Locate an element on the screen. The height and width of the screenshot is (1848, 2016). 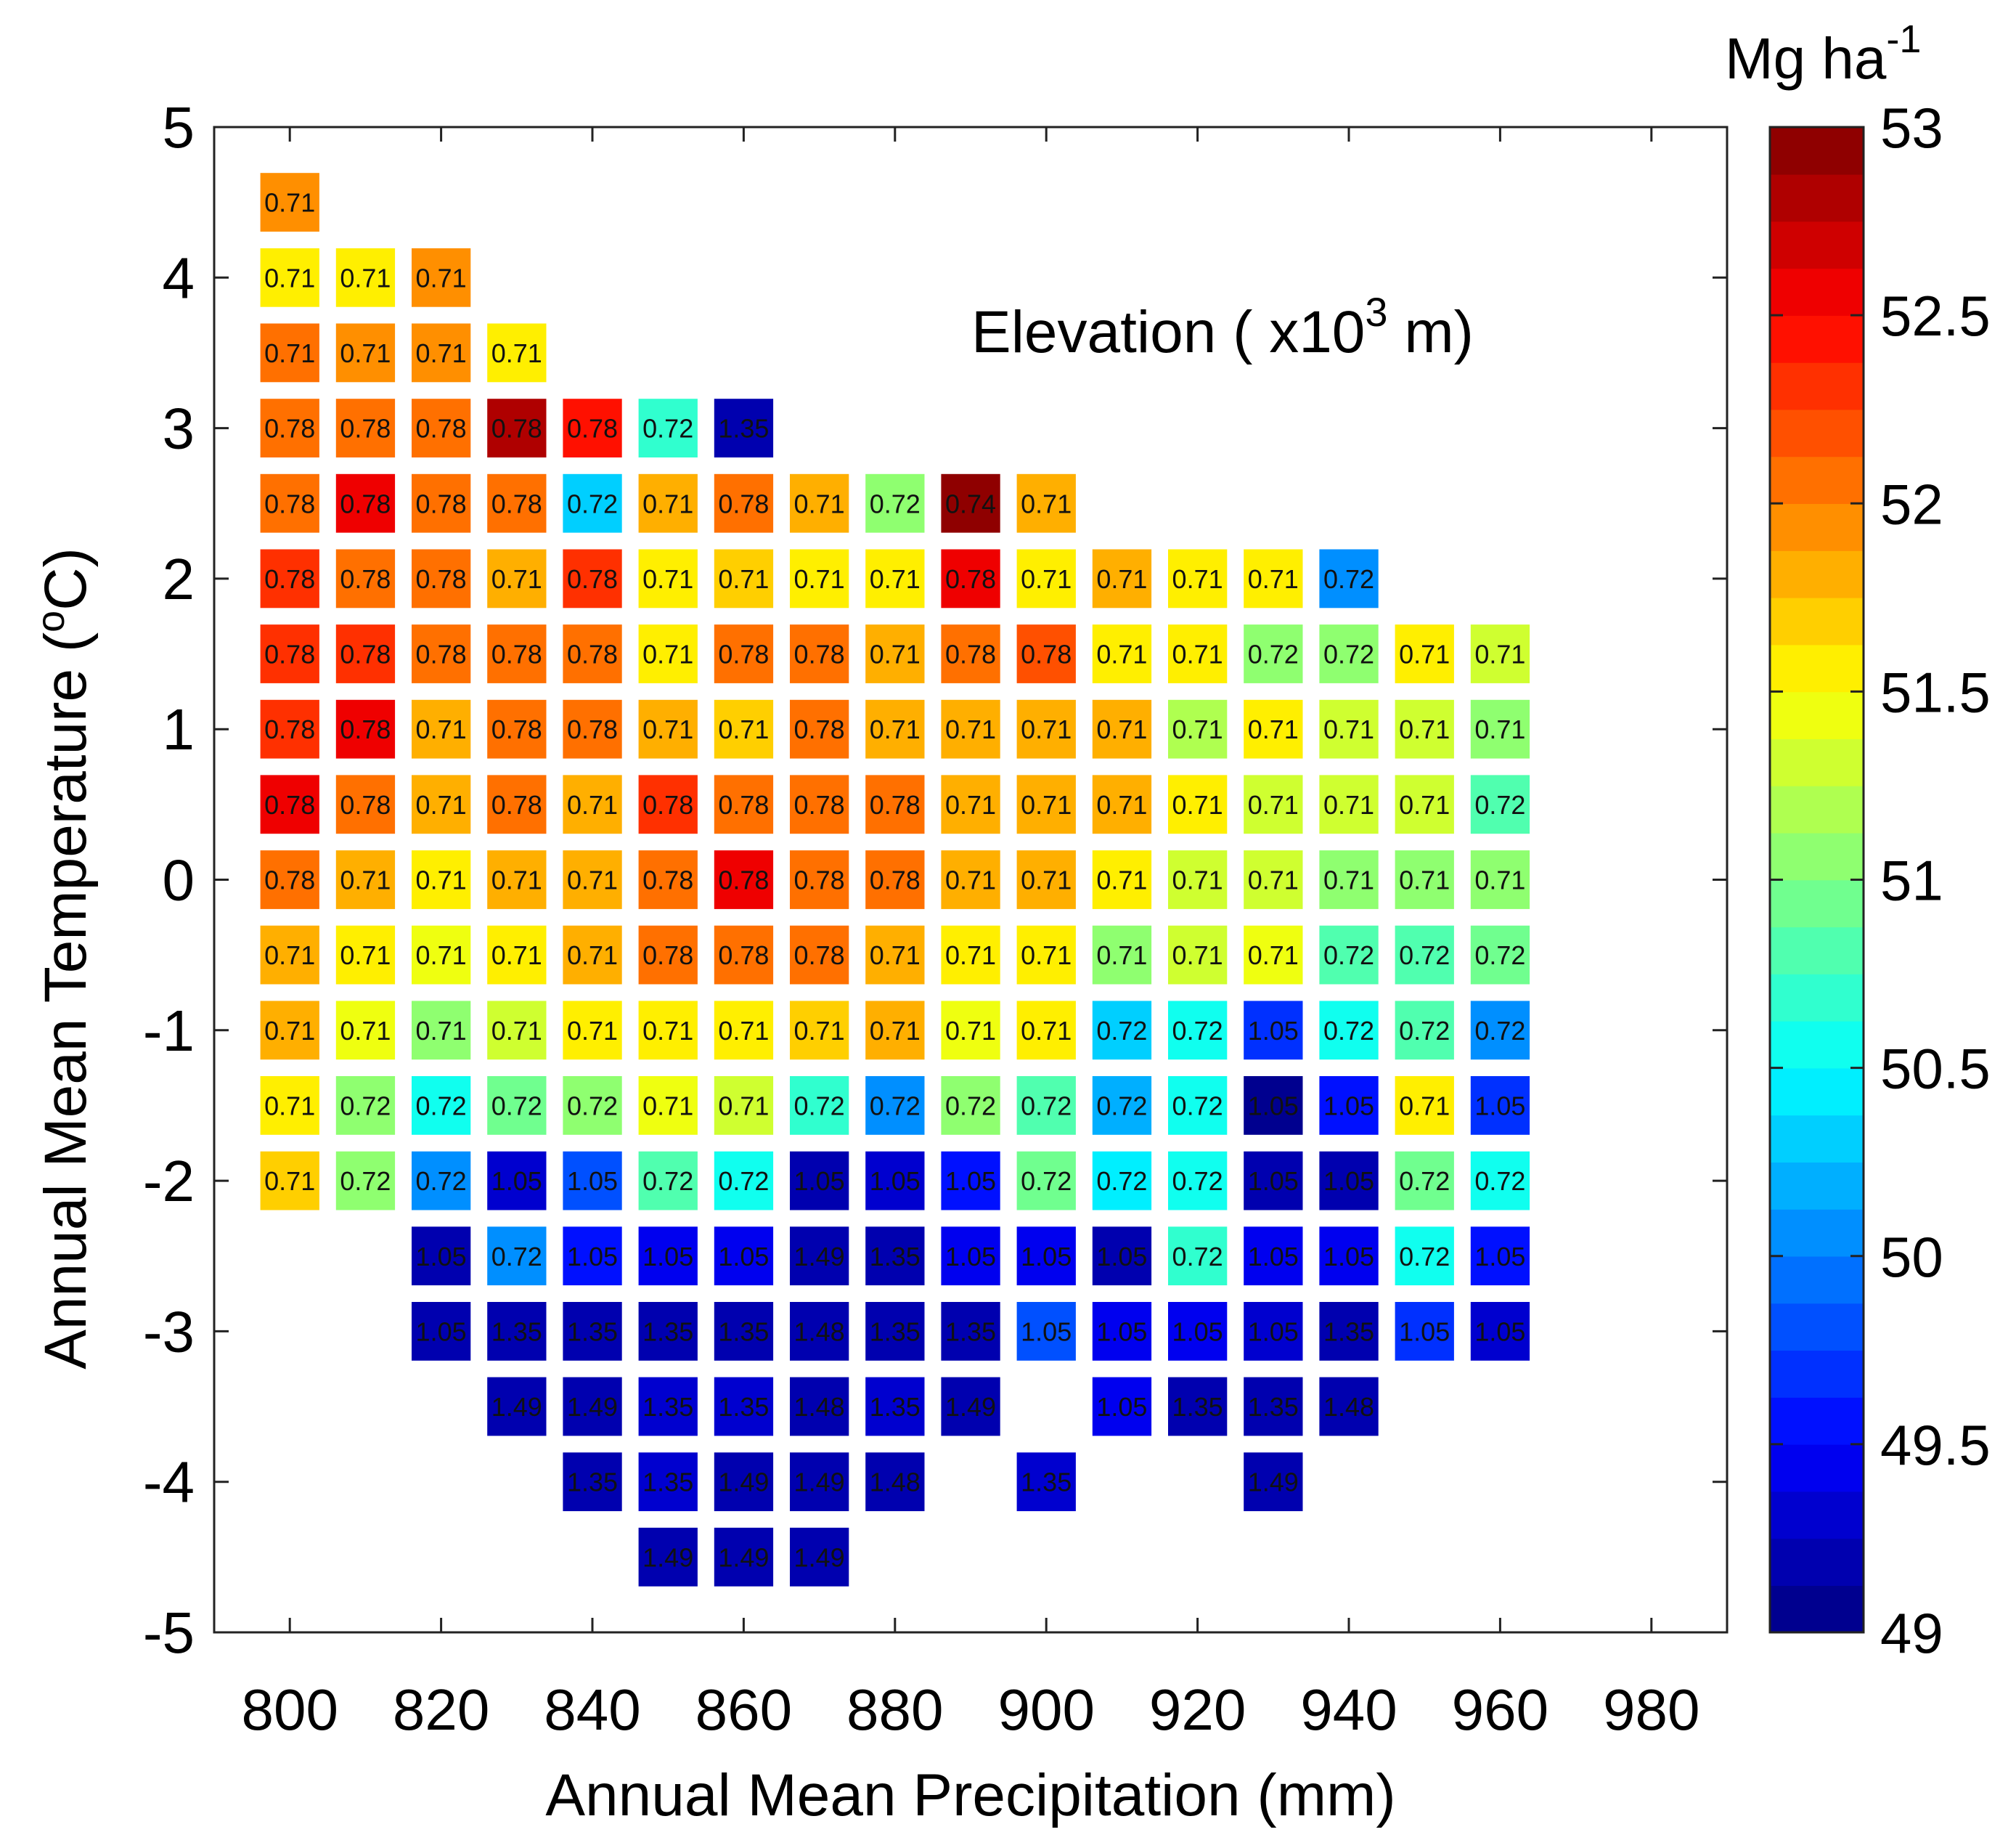
cell-value-label: 0.74 is located at coordinates (970, 504).